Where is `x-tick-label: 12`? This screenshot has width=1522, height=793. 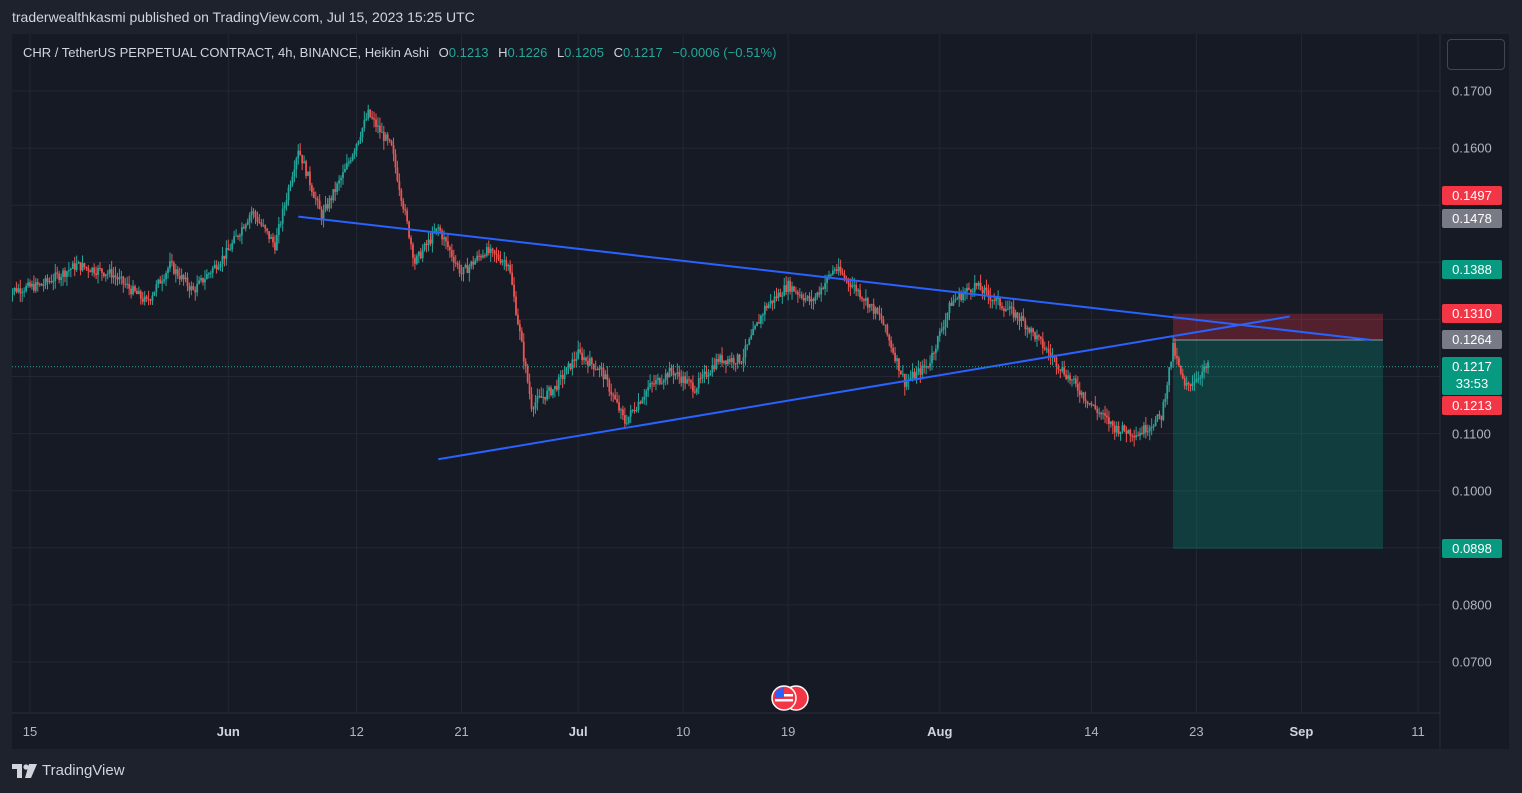 x-tick-label: 12 is located at coordinates (356, 731).